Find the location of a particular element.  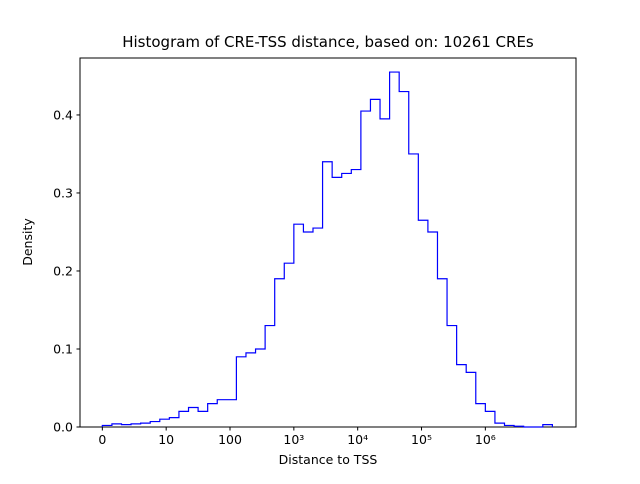

x-axis-ticks: 0 10 100 10³ 10⁴ 10⁵ 10⁶ is located at coordinates (297, 437).